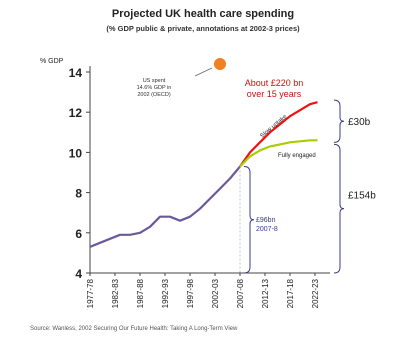  Describe the element at coordinates (203, 14) in the screenshot. I see `chart-title: Projected UK health care spending` at that location.